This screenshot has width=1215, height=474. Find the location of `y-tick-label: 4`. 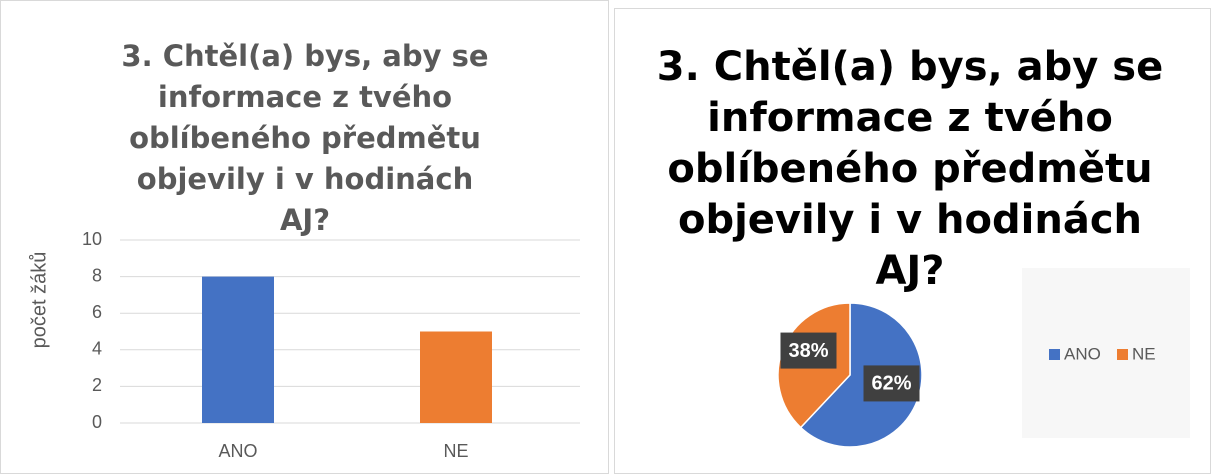

y-tick-label: 4 is located at coordinates (97, 349).